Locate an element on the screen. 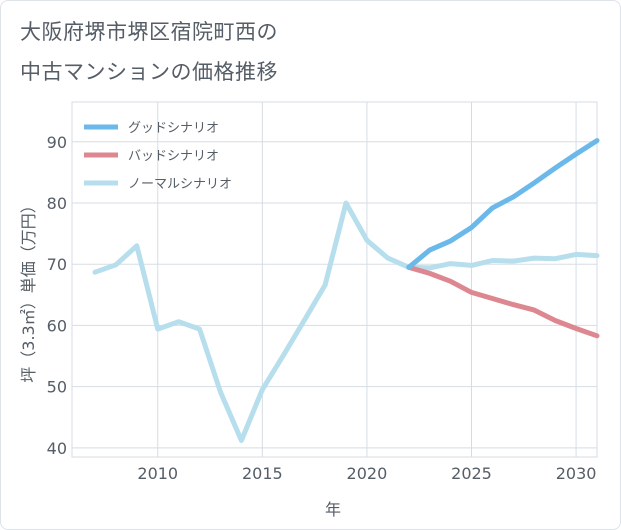  x-tick-label-2030: 2030 is located at coordinates (576, 473).